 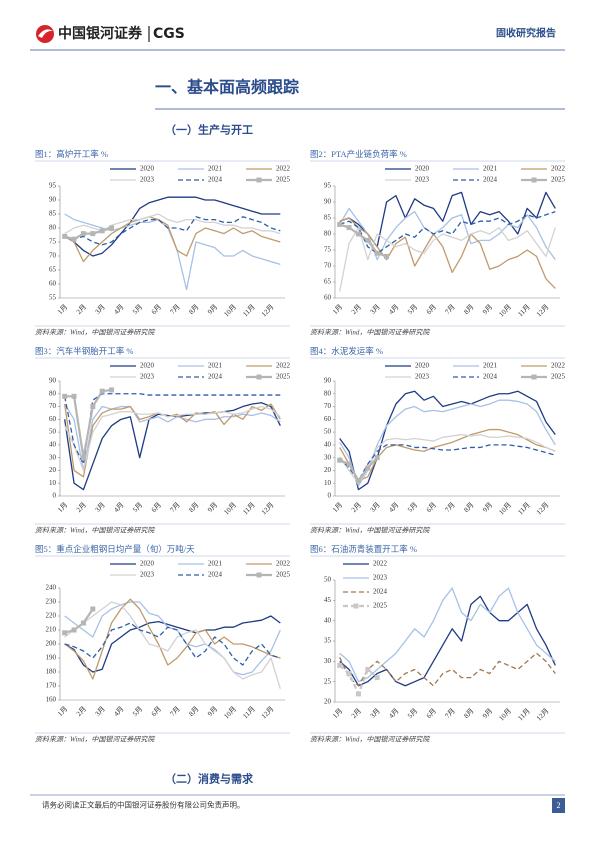 What do you see at coordinates (363, 549) in the screenshot?
I see `chart-title: 图6：石油沥青装置开工率 %` at bounding box center [363, 549].